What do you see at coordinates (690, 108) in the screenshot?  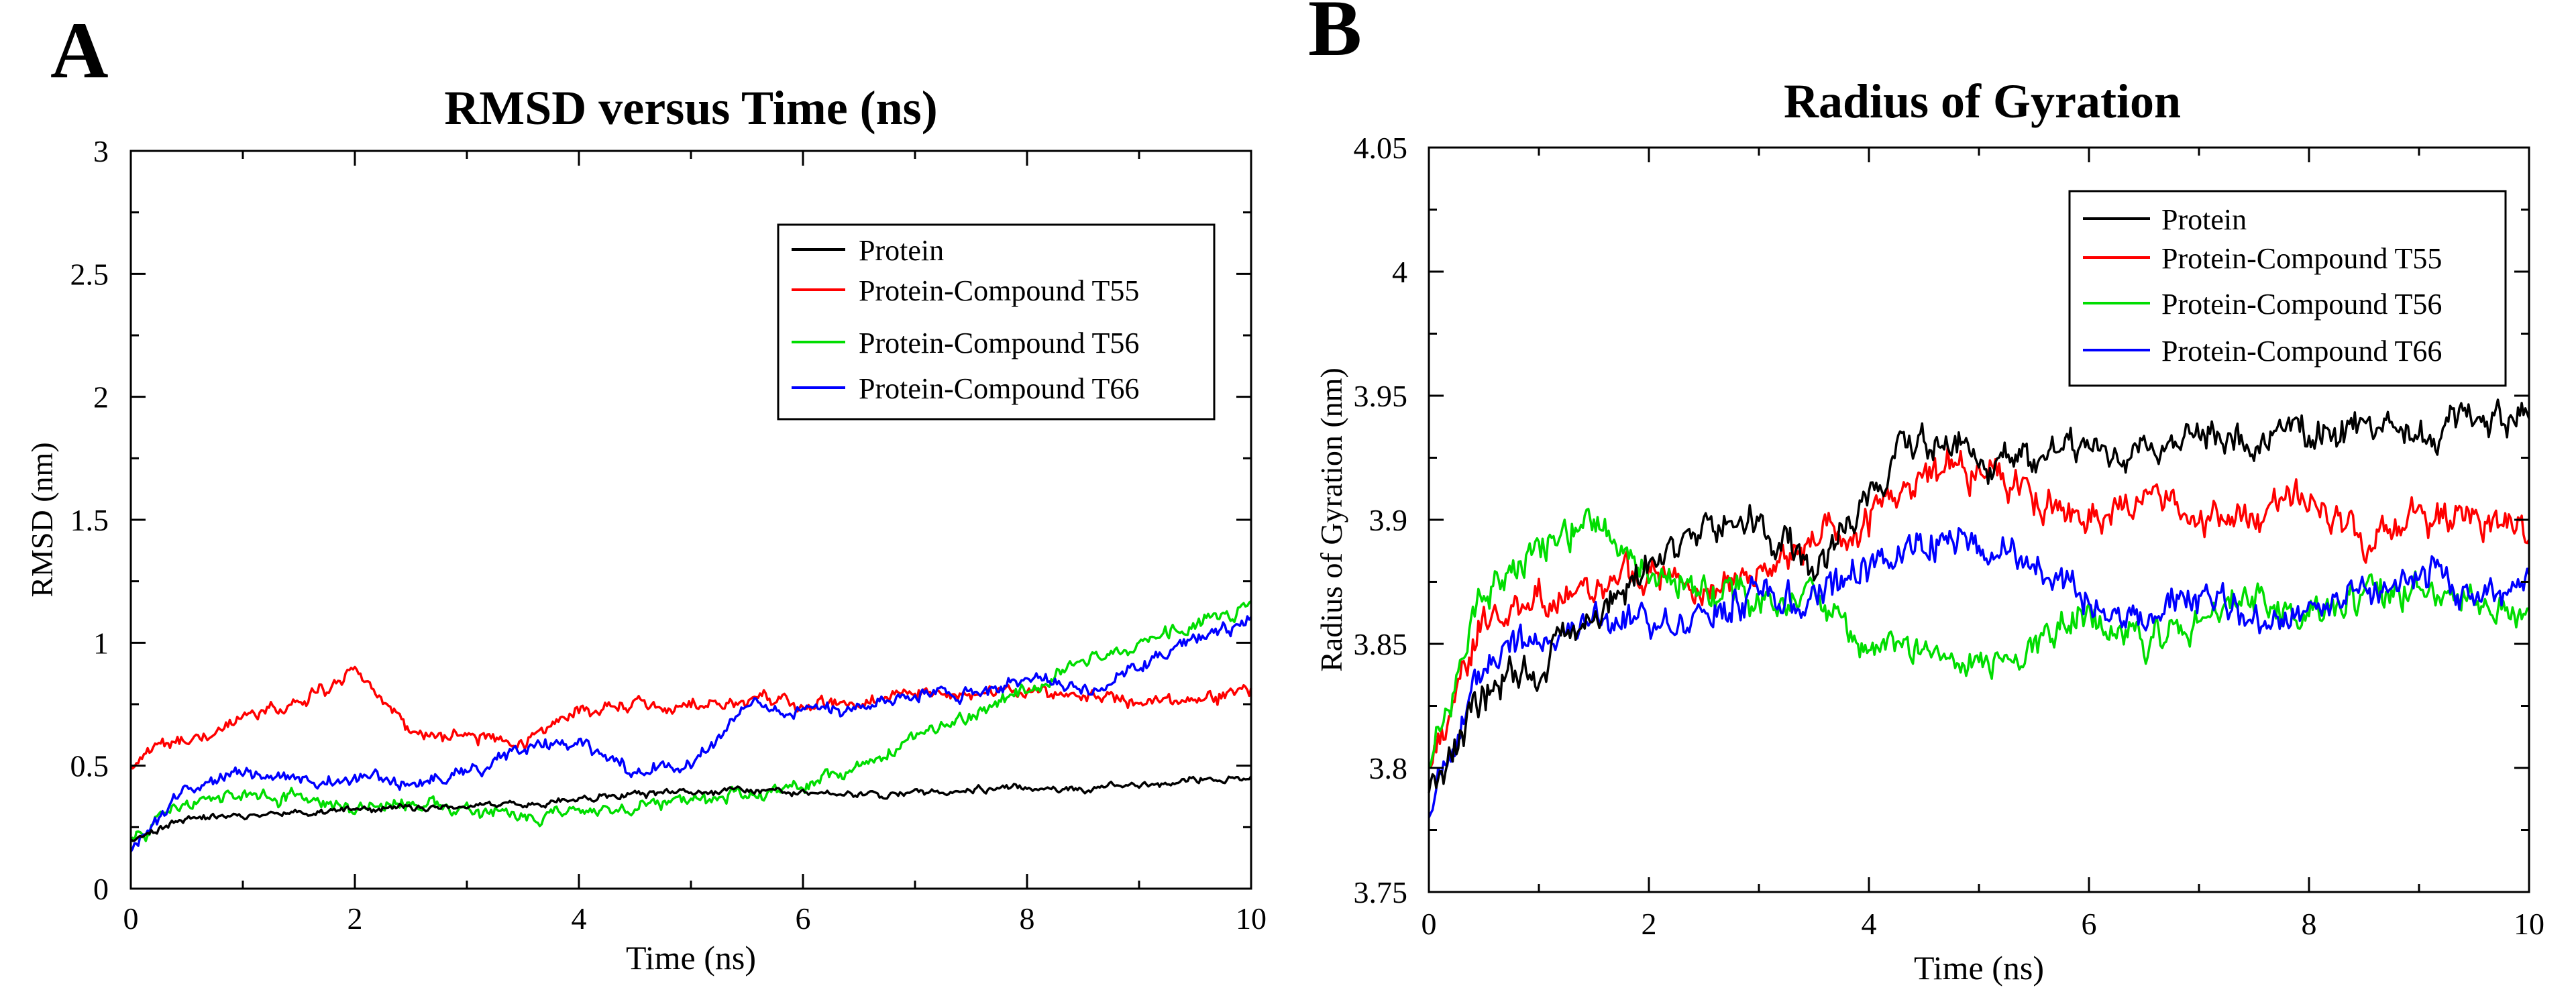 I see `panel-a-title: RMSD versus Time (ns)` at bounding box center [690, 108].